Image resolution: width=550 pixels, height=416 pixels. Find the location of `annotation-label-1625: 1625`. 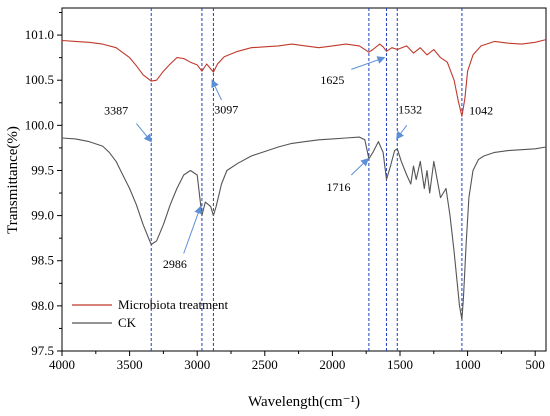

annotation-label-1625: 1625 is located at coordinates (332, 80).